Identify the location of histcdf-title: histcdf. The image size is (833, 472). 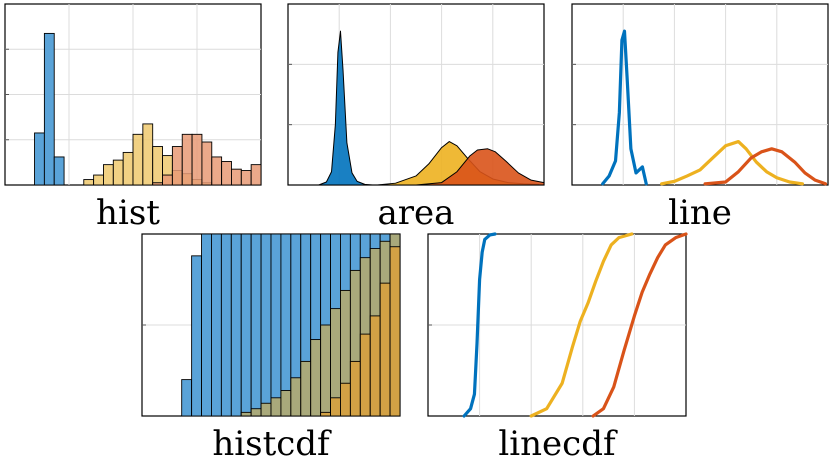
(272, 444).